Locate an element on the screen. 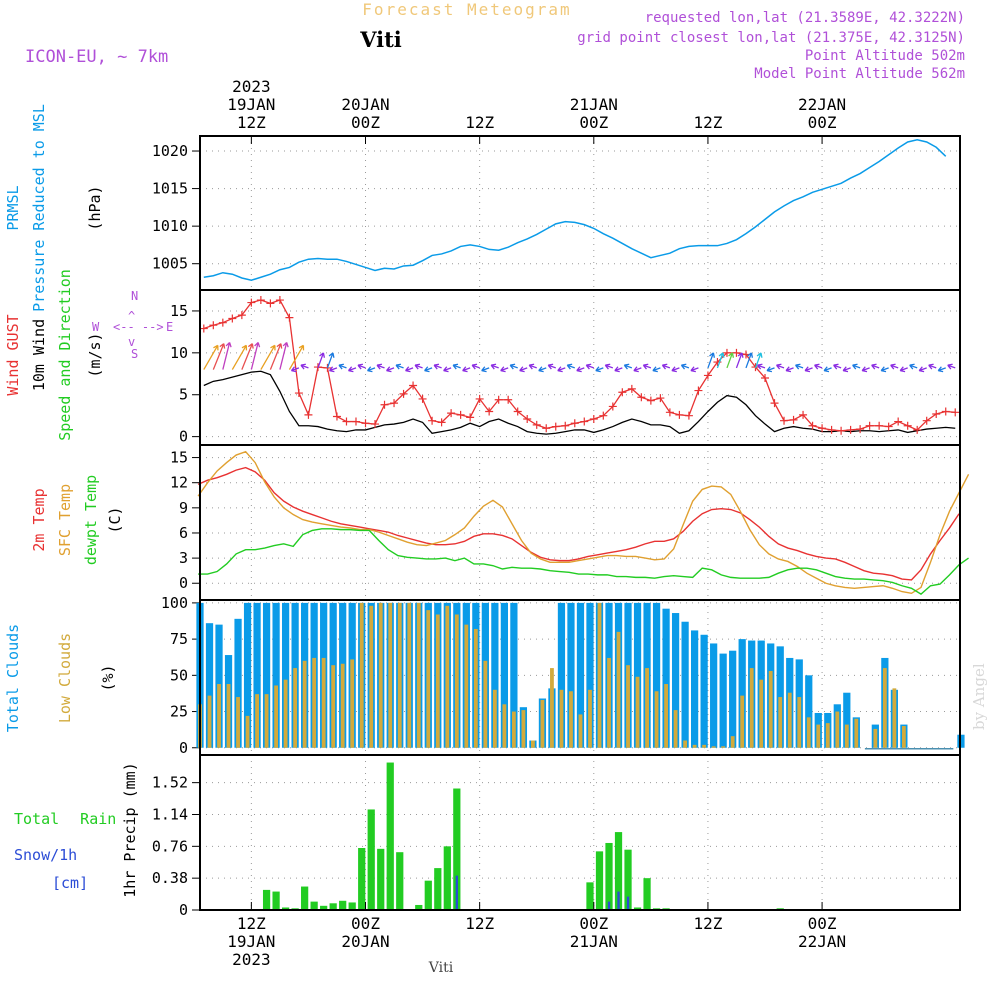  panel3-label-2: dewpt Temp is located at coordinates (91, 520).